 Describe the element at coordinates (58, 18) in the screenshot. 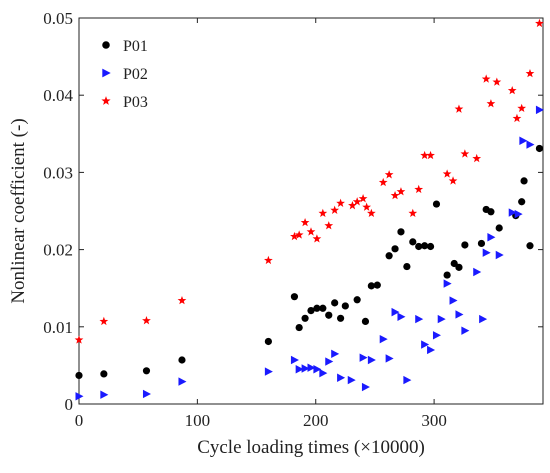

I see `y-tick-label: 0.05` at that location.